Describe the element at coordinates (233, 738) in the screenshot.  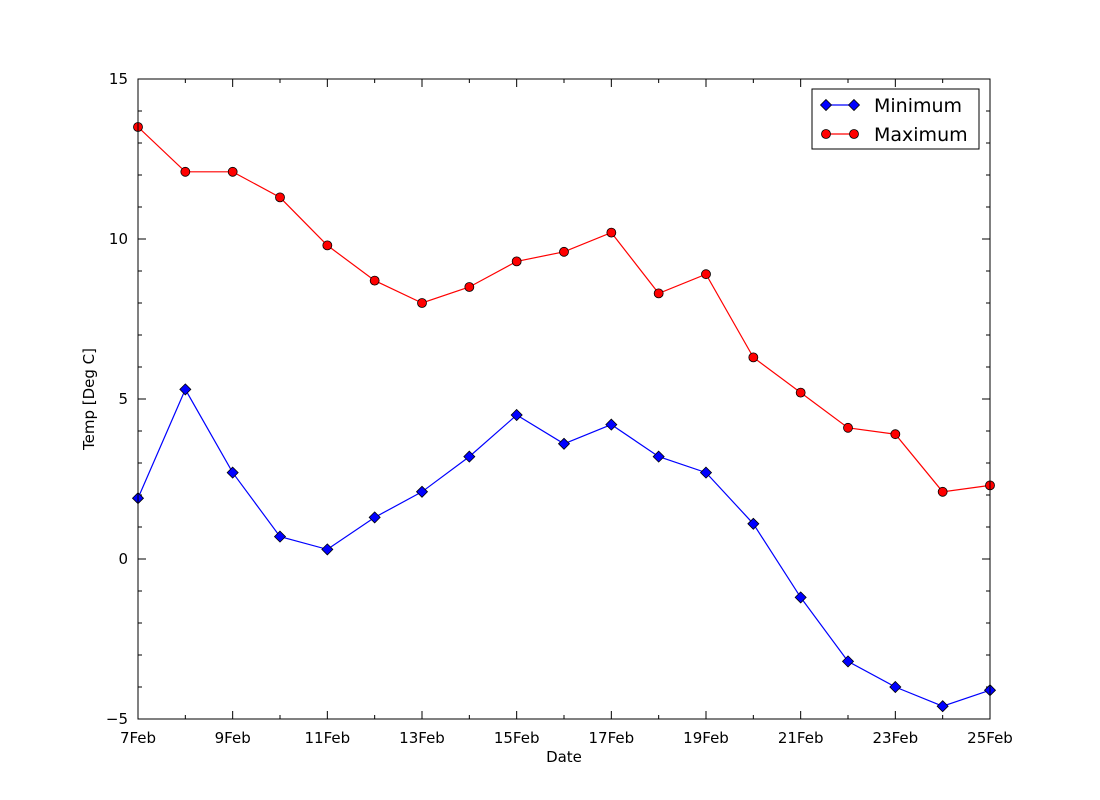
I see `x-tick-label: 9Feb` at that location.